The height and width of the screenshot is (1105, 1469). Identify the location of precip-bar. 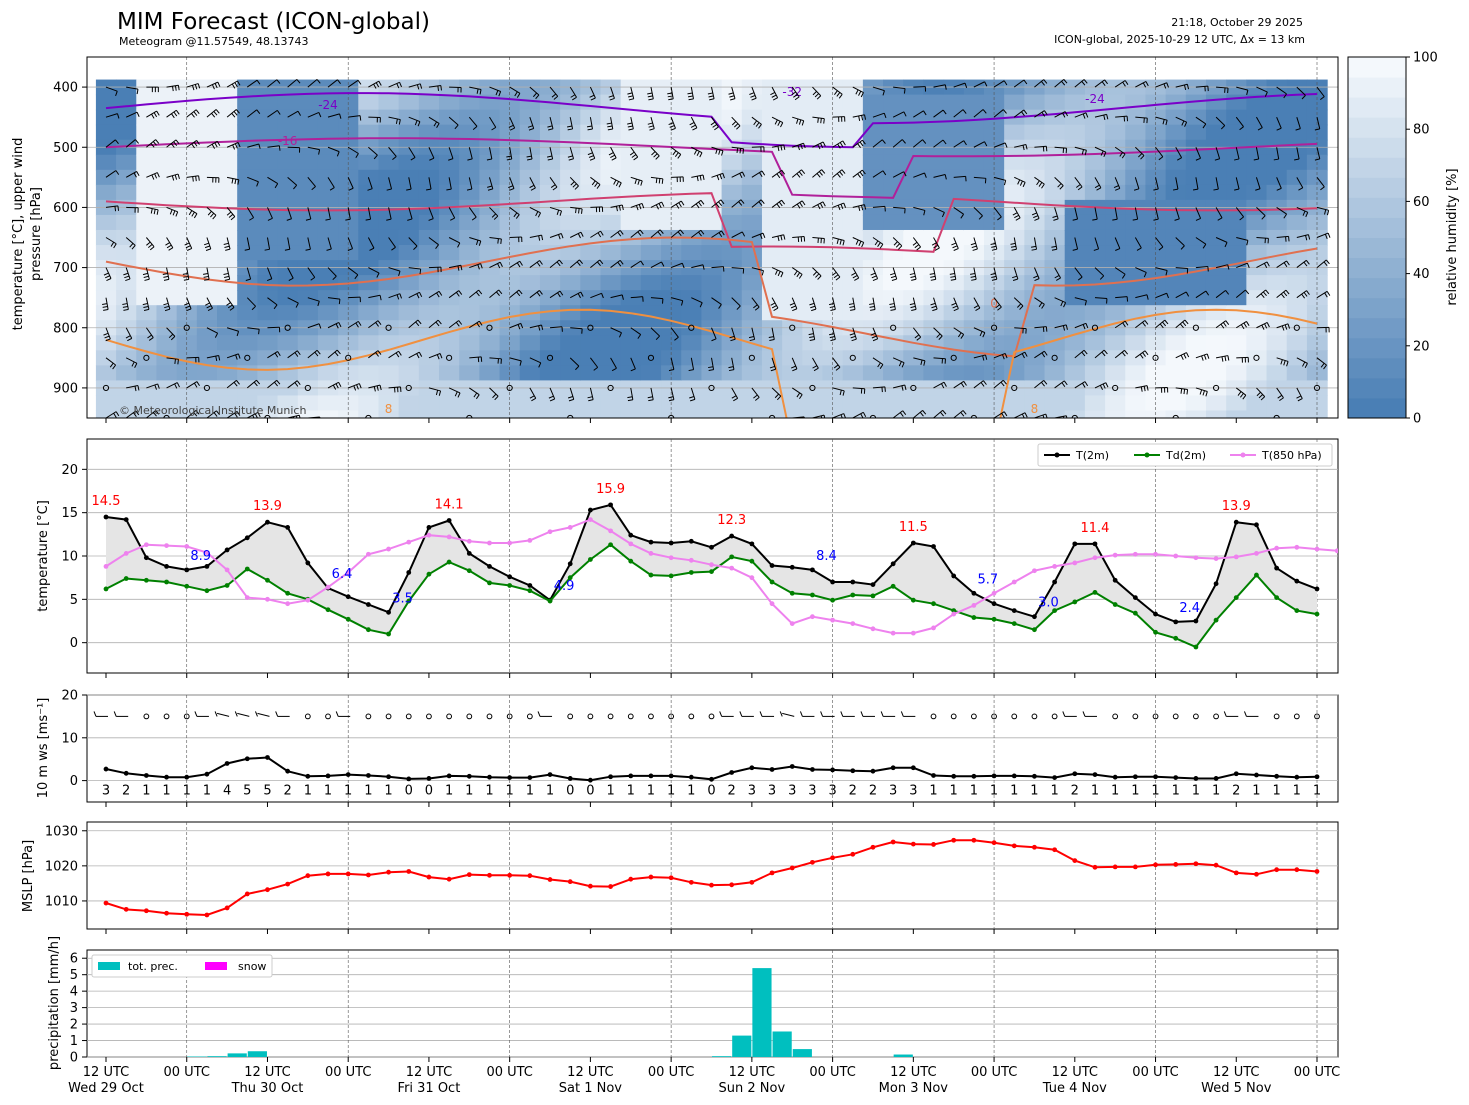
(802, 1053).